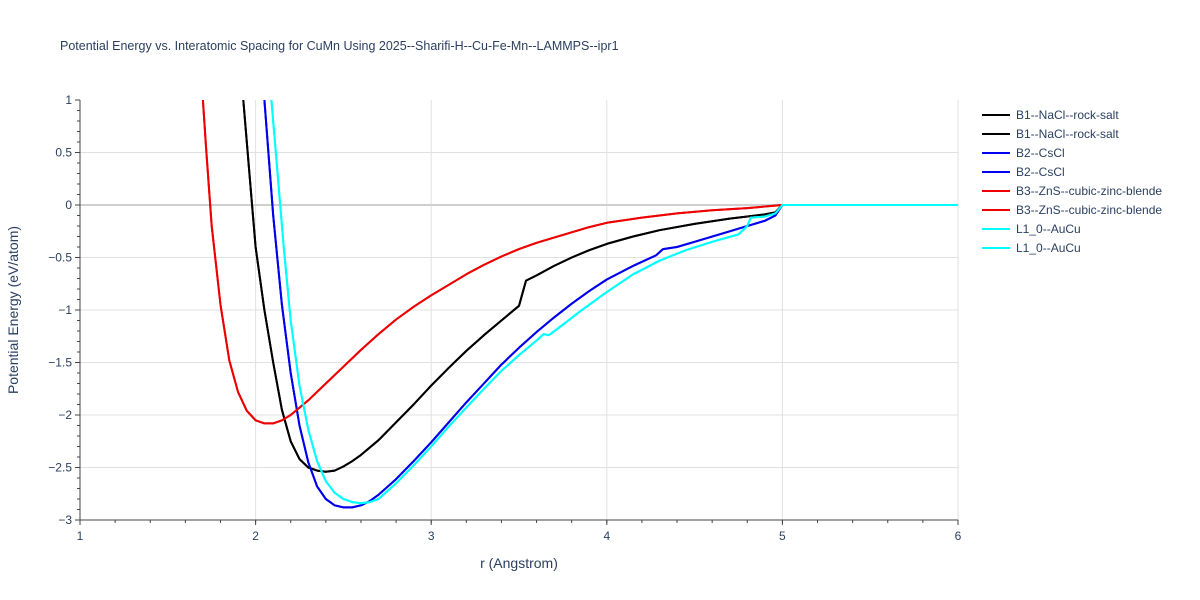 Image resolution: width=1200 pixels, height=600 pixels. Describe the element at coordinates (255, 536) in the screenshot. I see `x-tick-label: 2` at that location.